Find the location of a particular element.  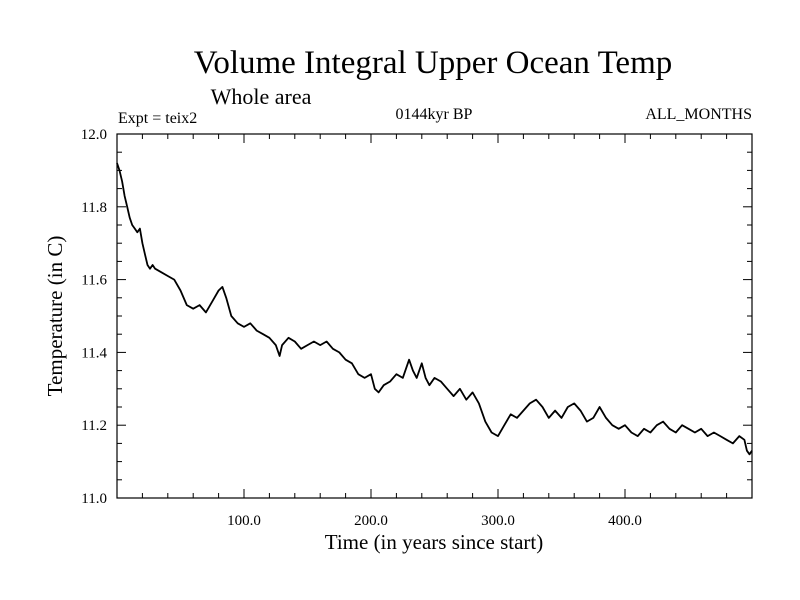

y-tick-label: 11.8 is located at coordinates (94, 208).